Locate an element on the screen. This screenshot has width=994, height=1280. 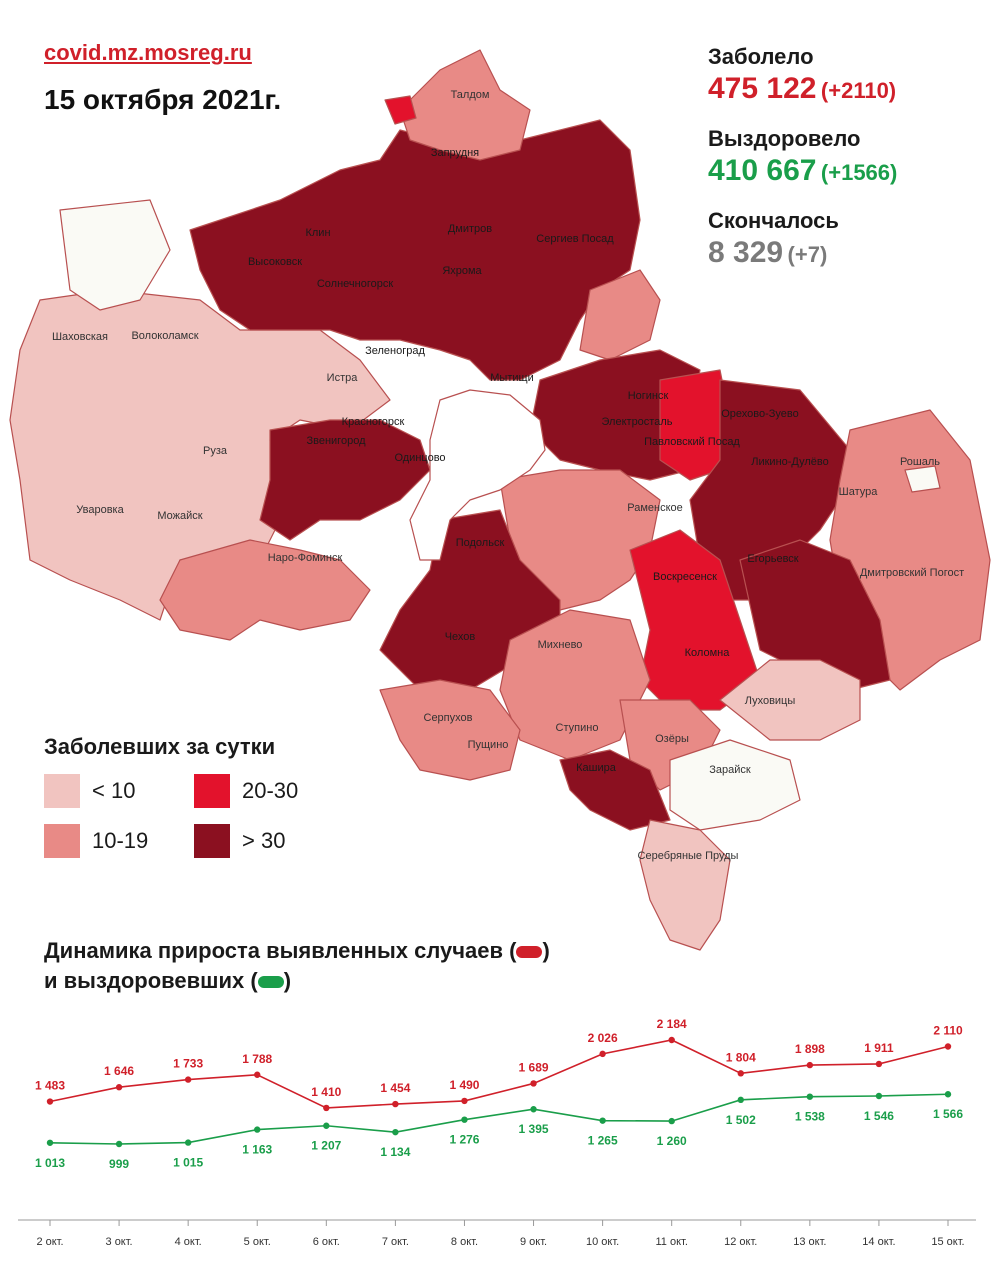
legend-swatch-gt30 is located at coordinates (212, 841).